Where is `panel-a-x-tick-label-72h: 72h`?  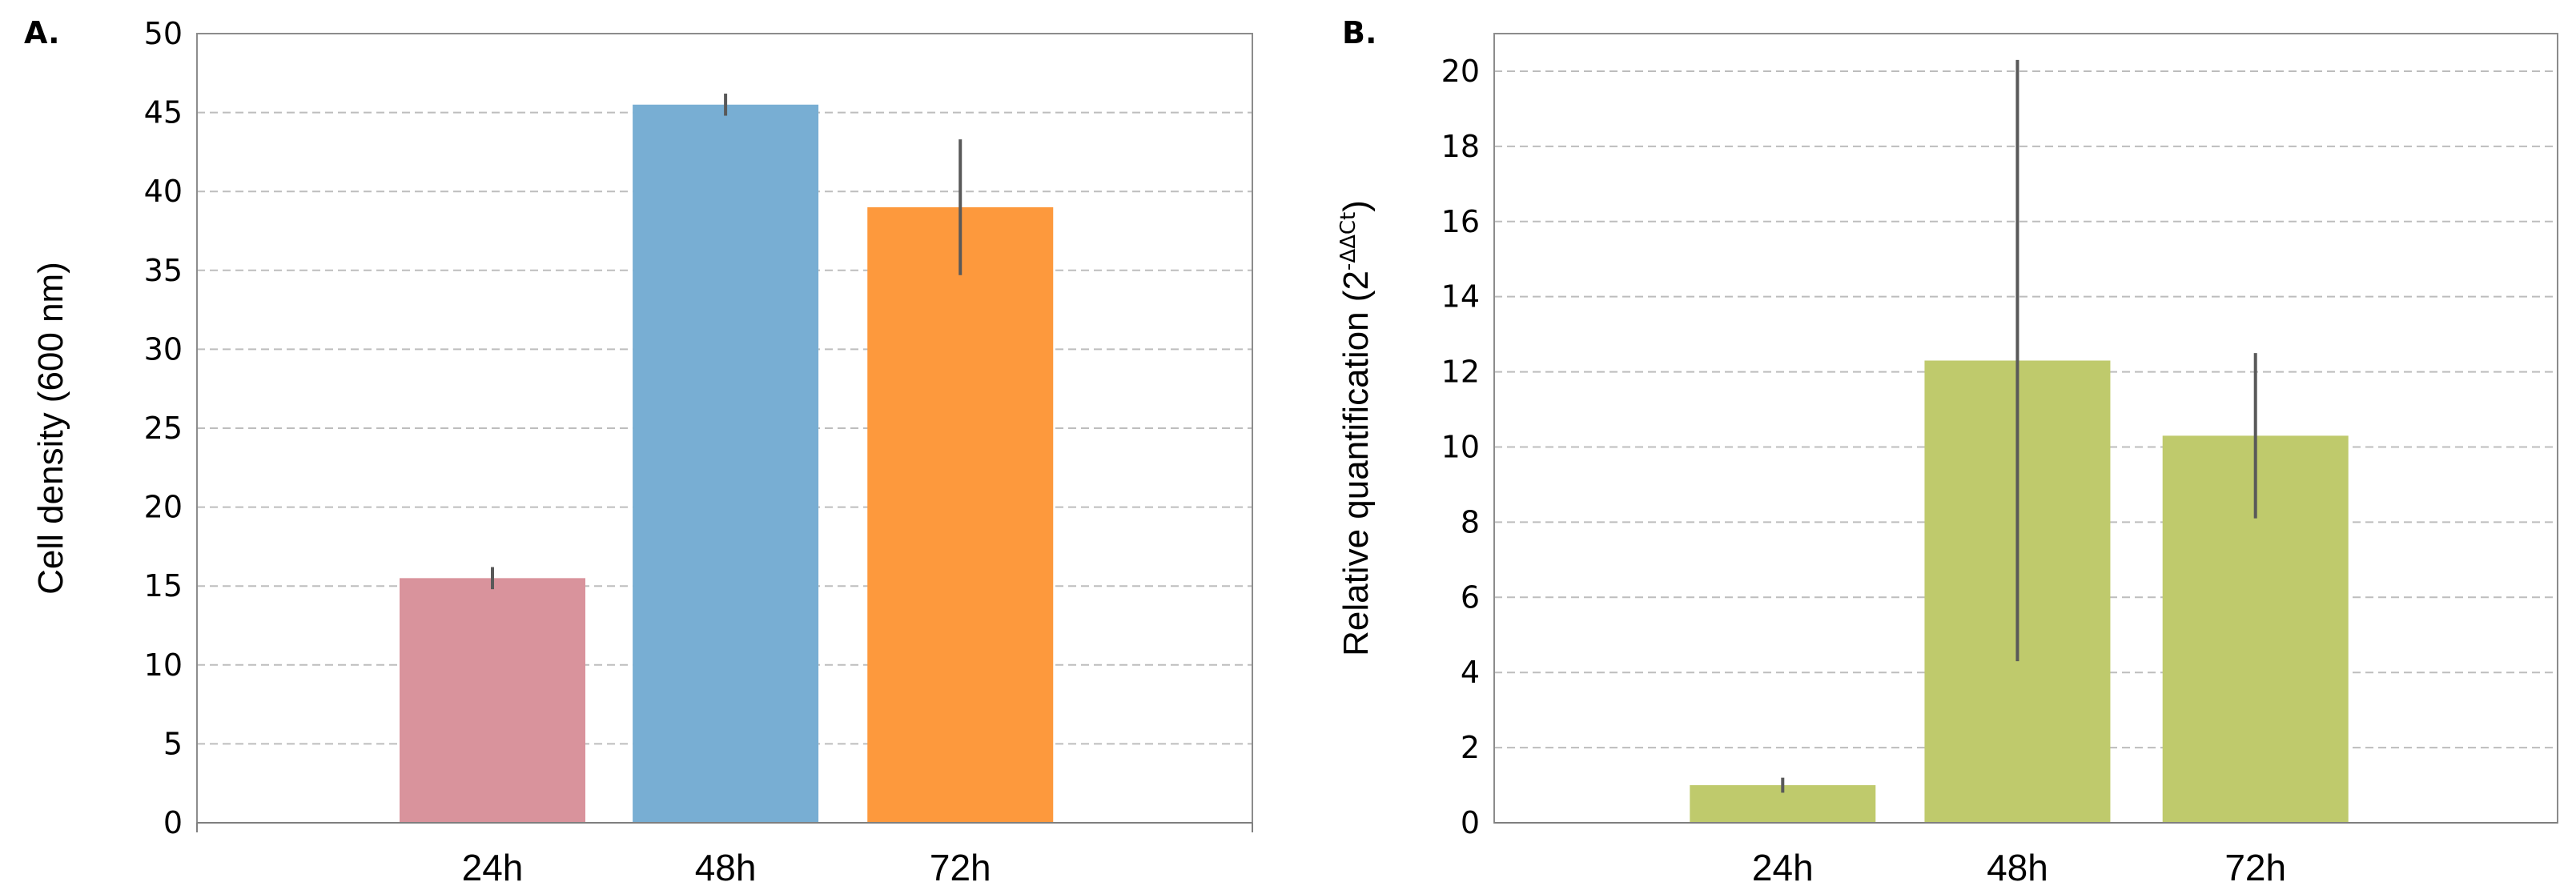
panel-a-x-tick-label-72h: 72h is located at coordinates (960, 867).